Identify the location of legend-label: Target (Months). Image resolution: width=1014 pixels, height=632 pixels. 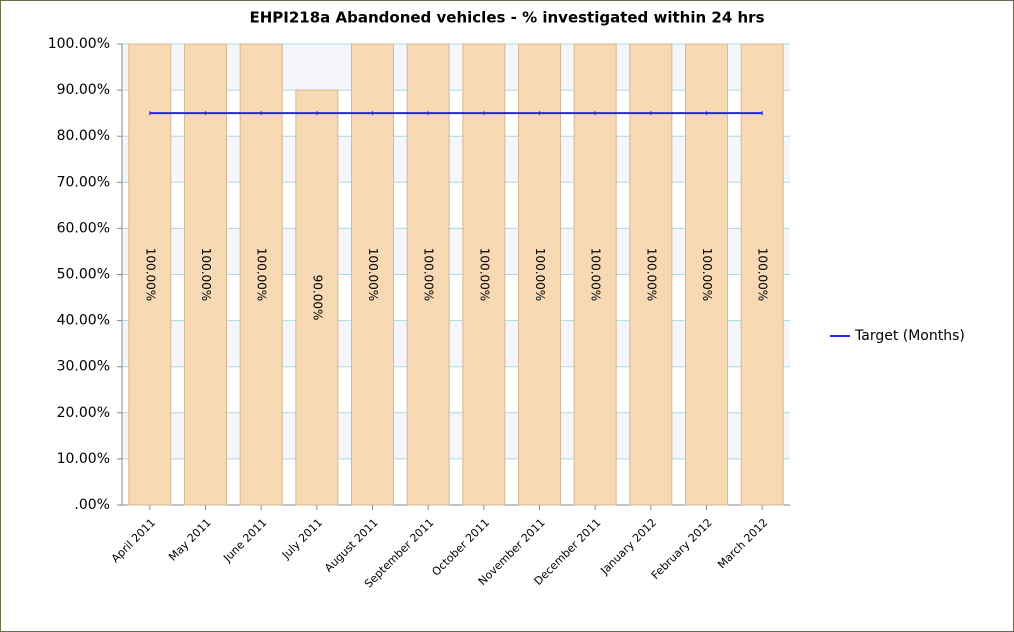
(909, 336).